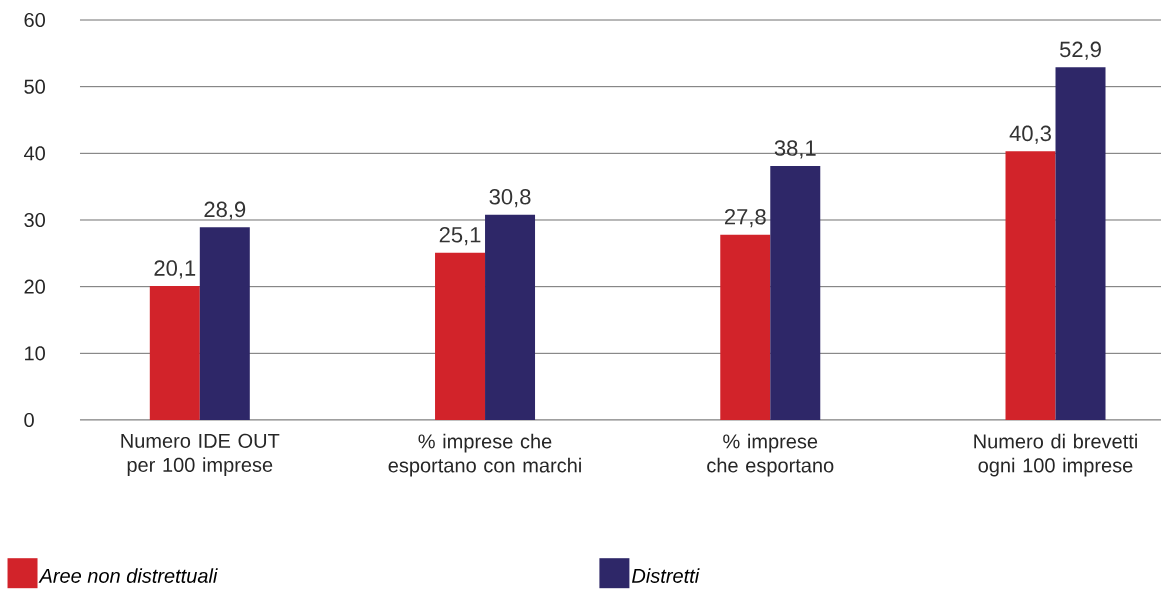  I want to click on y-tick-label: 40, so click(34, 153).